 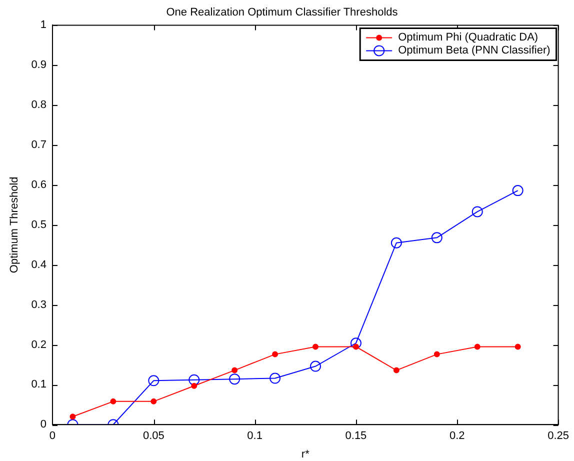 I want to click on y-tick-label: 0.8, so click(x=38, y=105).